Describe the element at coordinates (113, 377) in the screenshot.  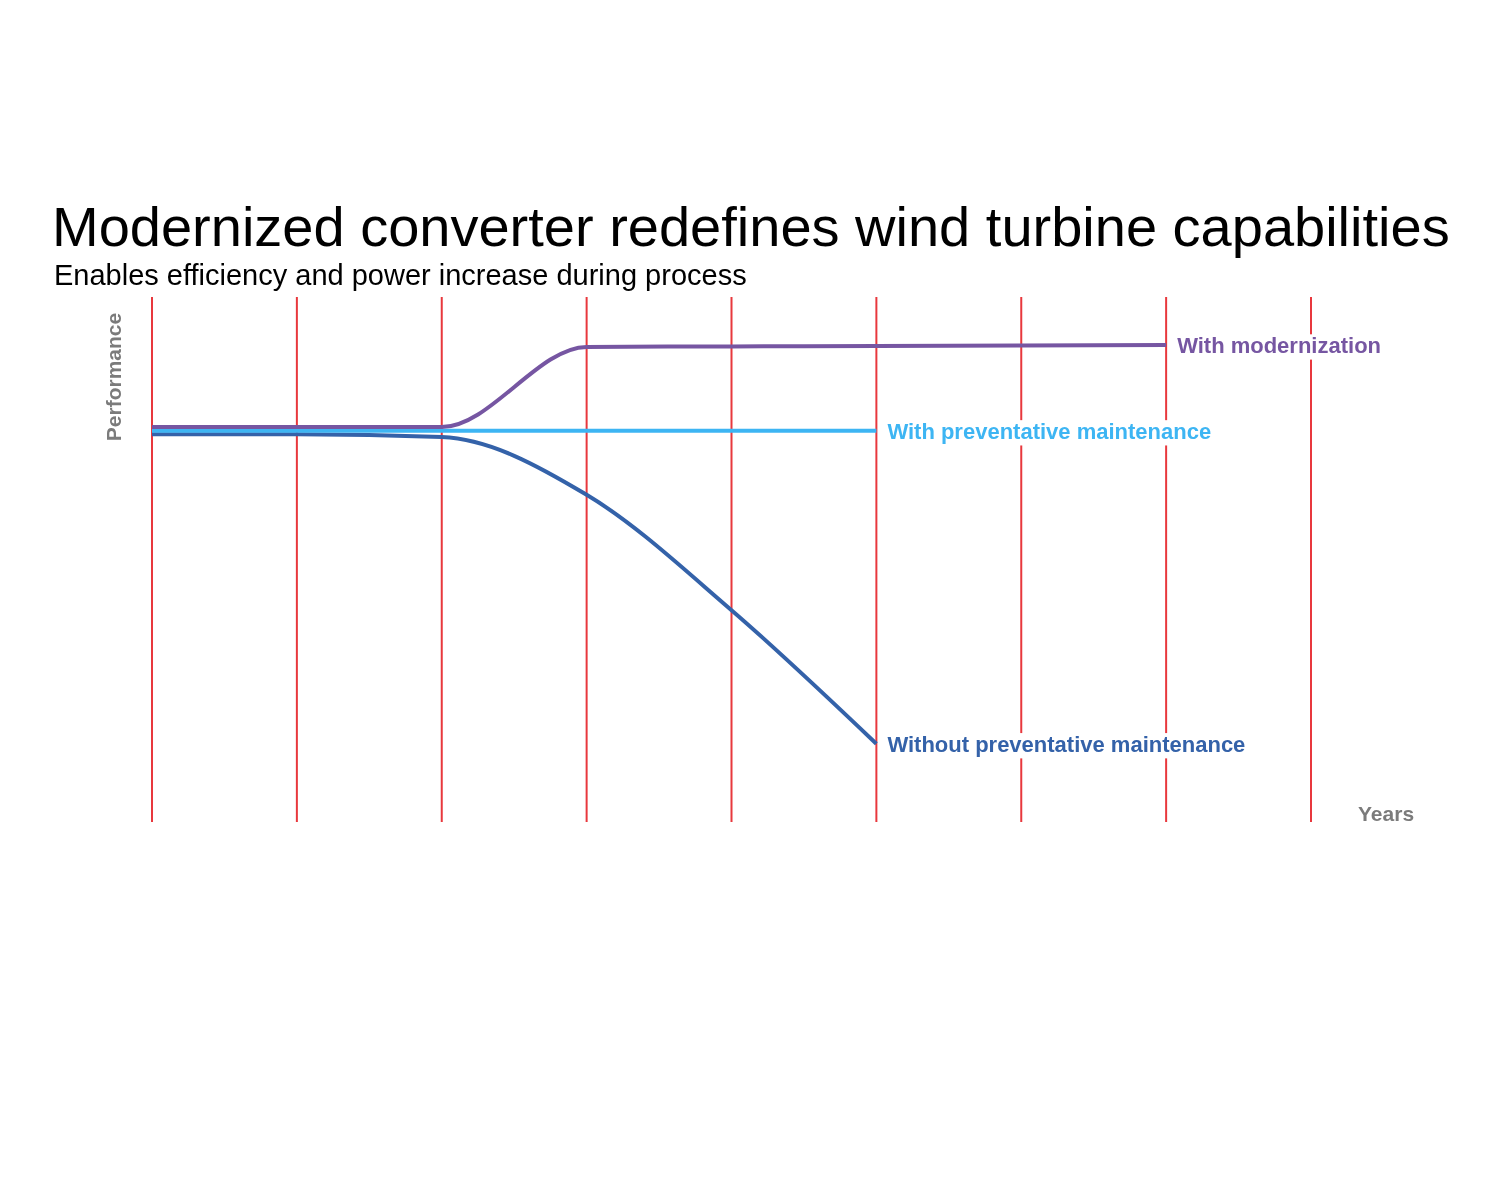
I see `y-axis-title: Performance` at that location.